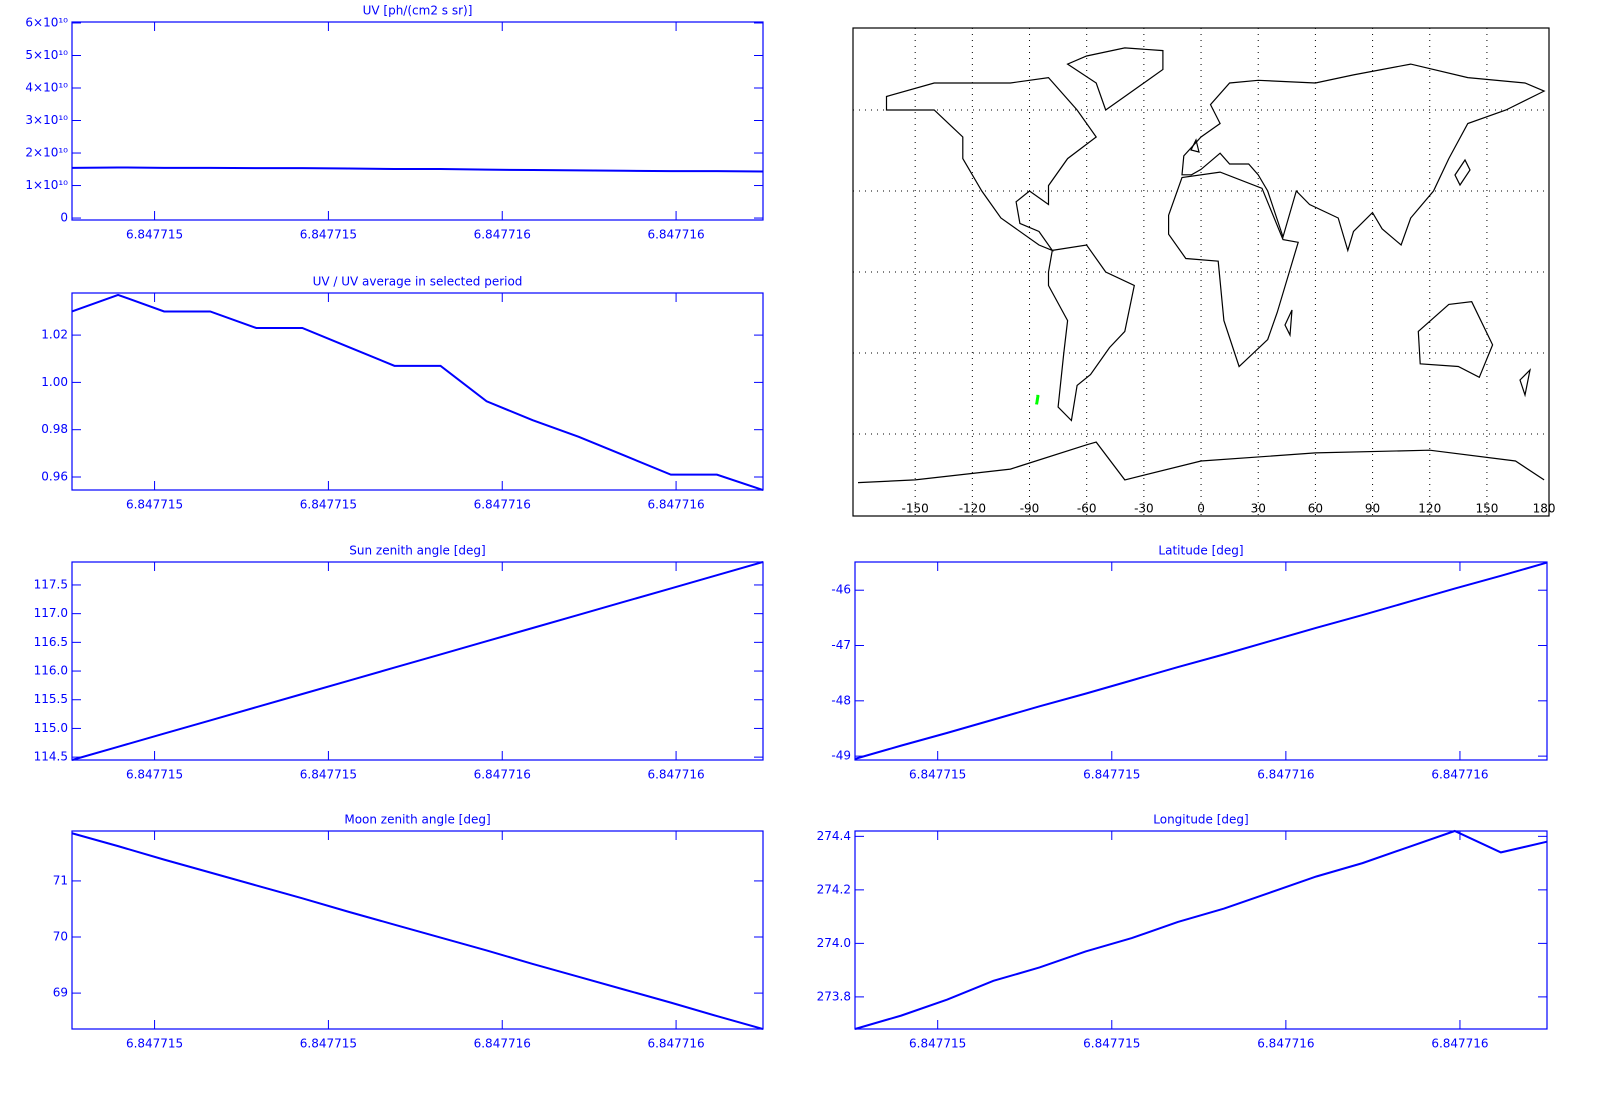  I want to click on y-tick-label: 1×10¹⁰, so click(46, 185).